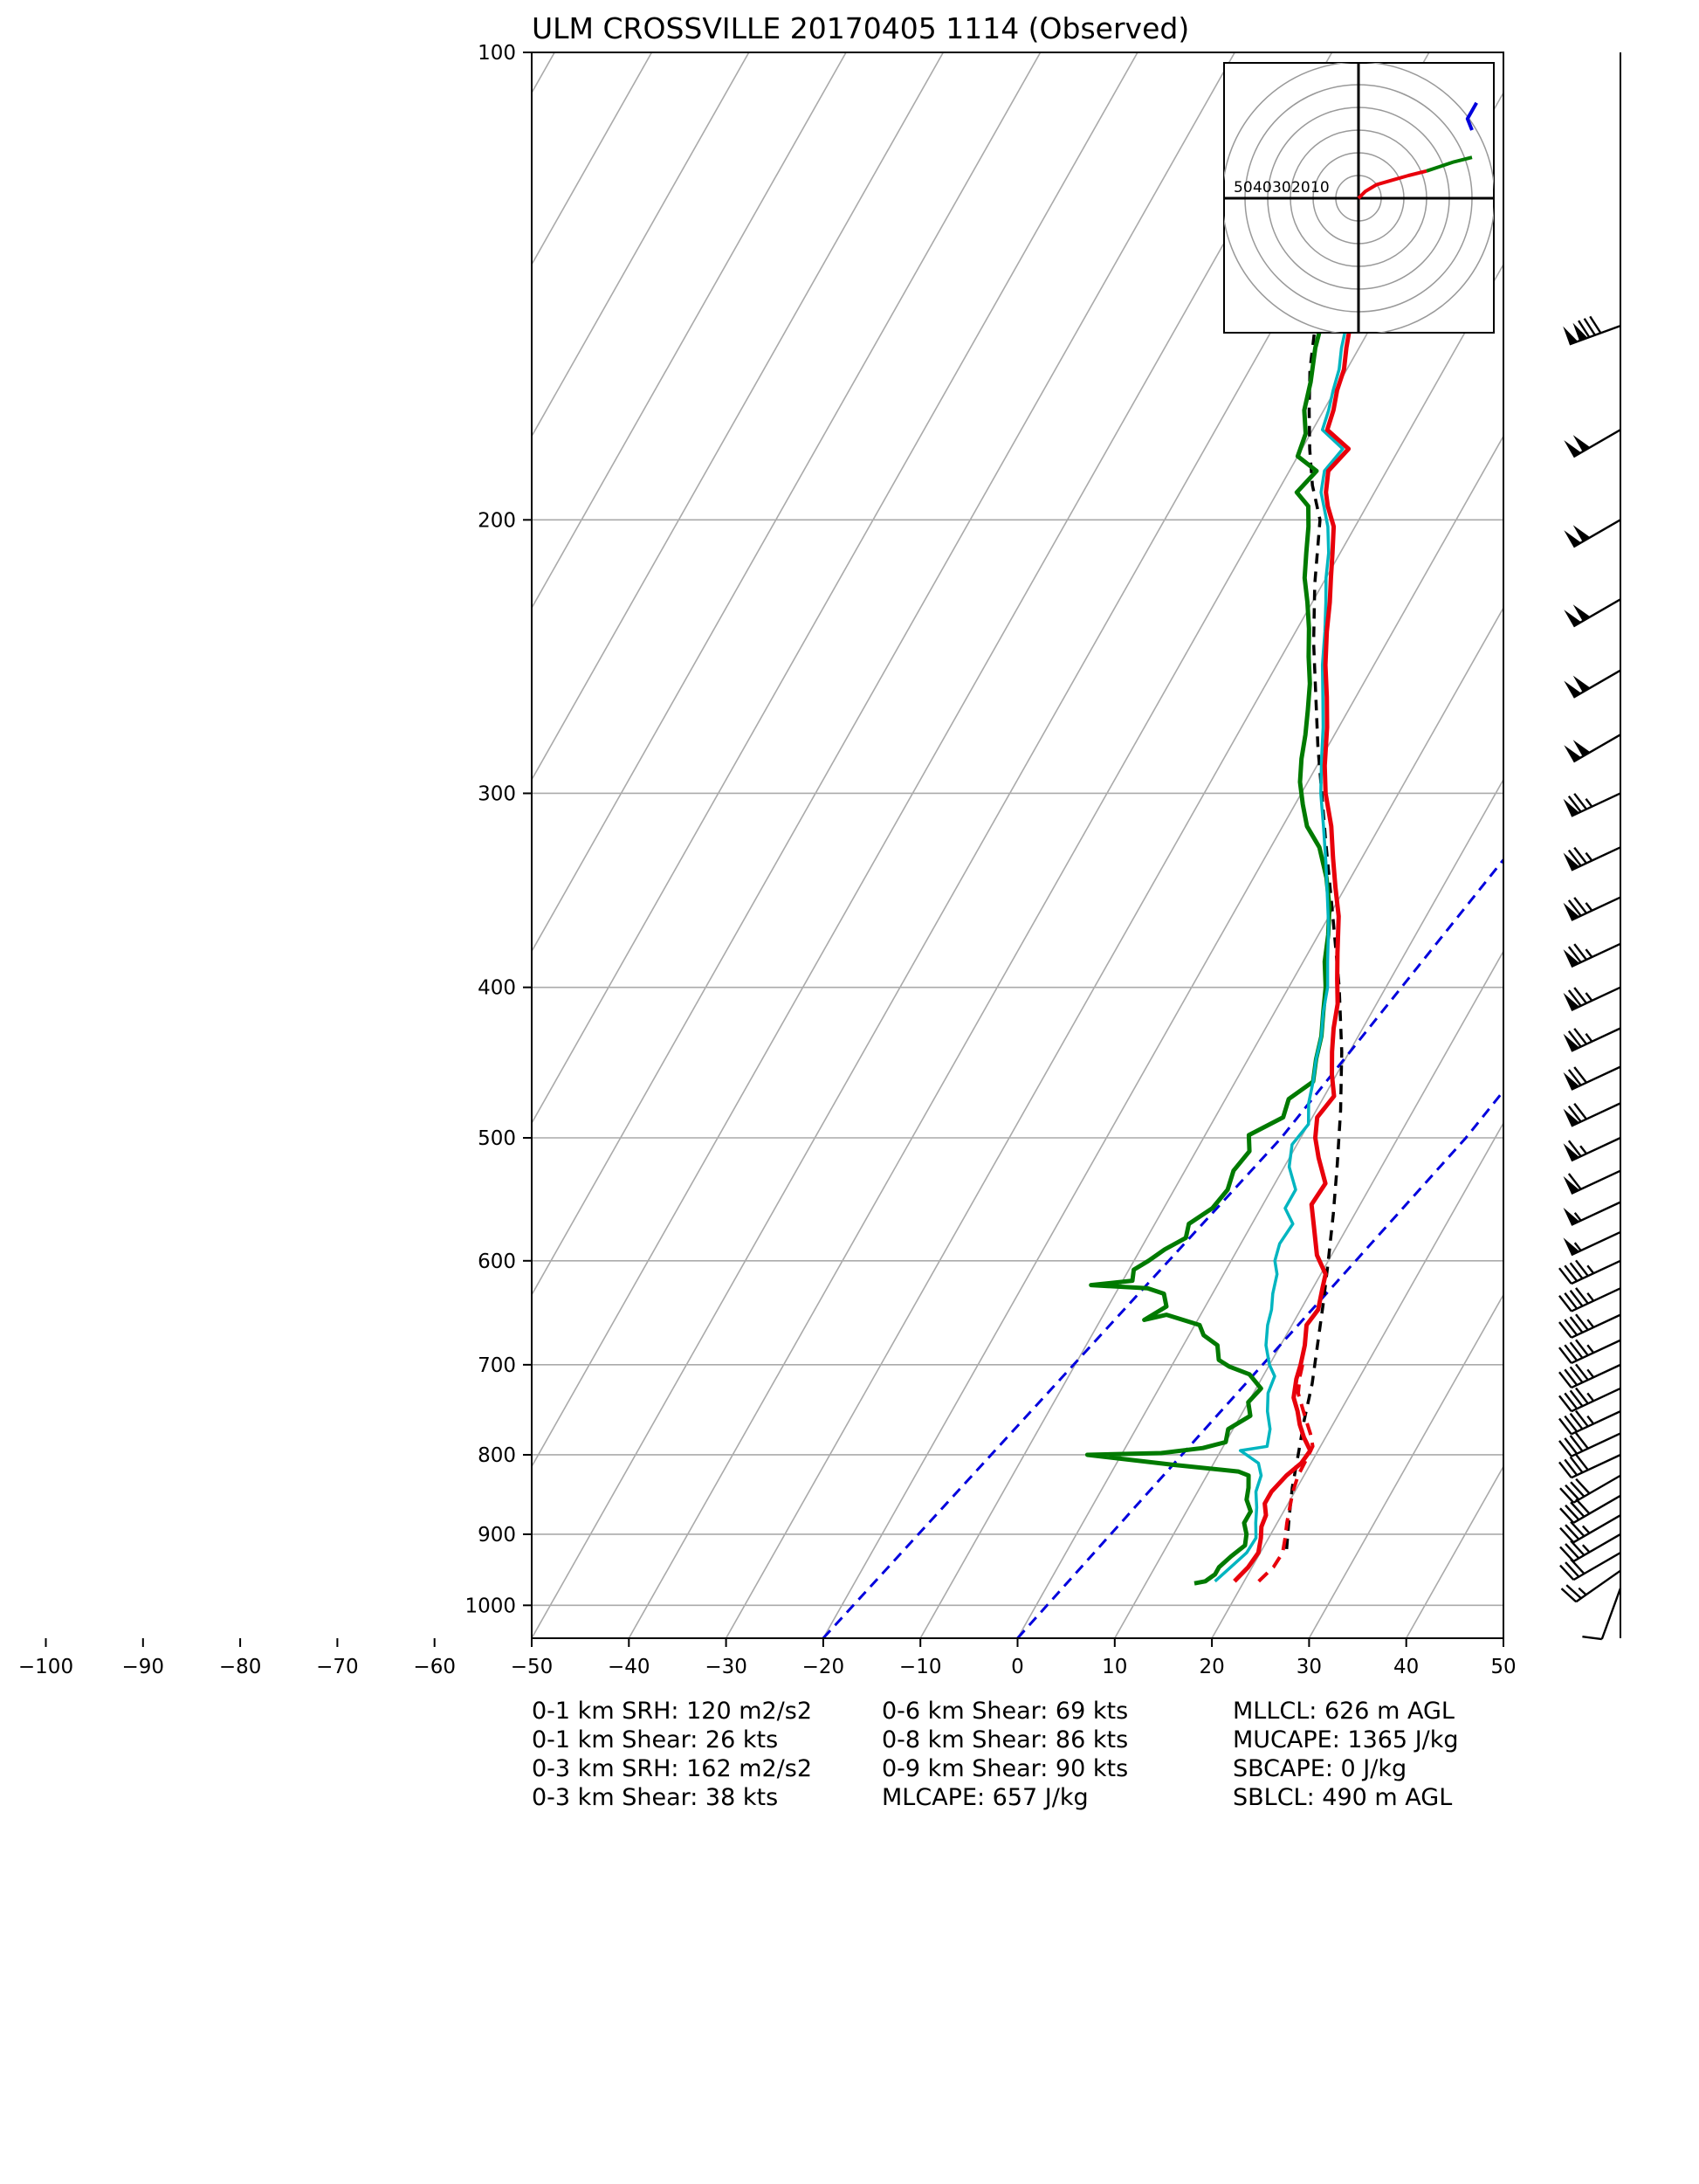  What do you see at coordinates (1114, 1667) in the screenshot?
I see `x-tick-label: 10` at bounding box center [1114, 1667].